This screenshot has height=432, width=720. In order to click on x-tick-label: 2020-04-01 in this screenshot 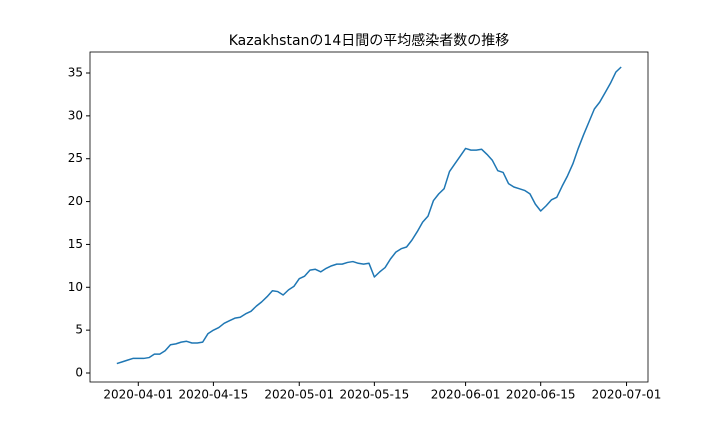, I will do `click(138, 395)`.